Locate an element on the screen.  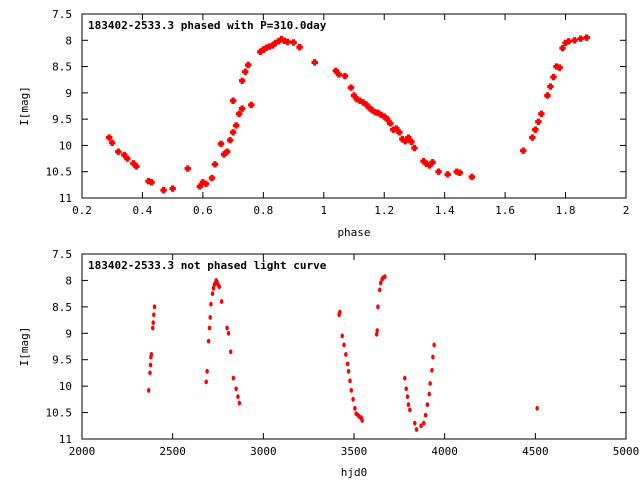
x-tick-label: 1 is located at coordinates (323, 210).